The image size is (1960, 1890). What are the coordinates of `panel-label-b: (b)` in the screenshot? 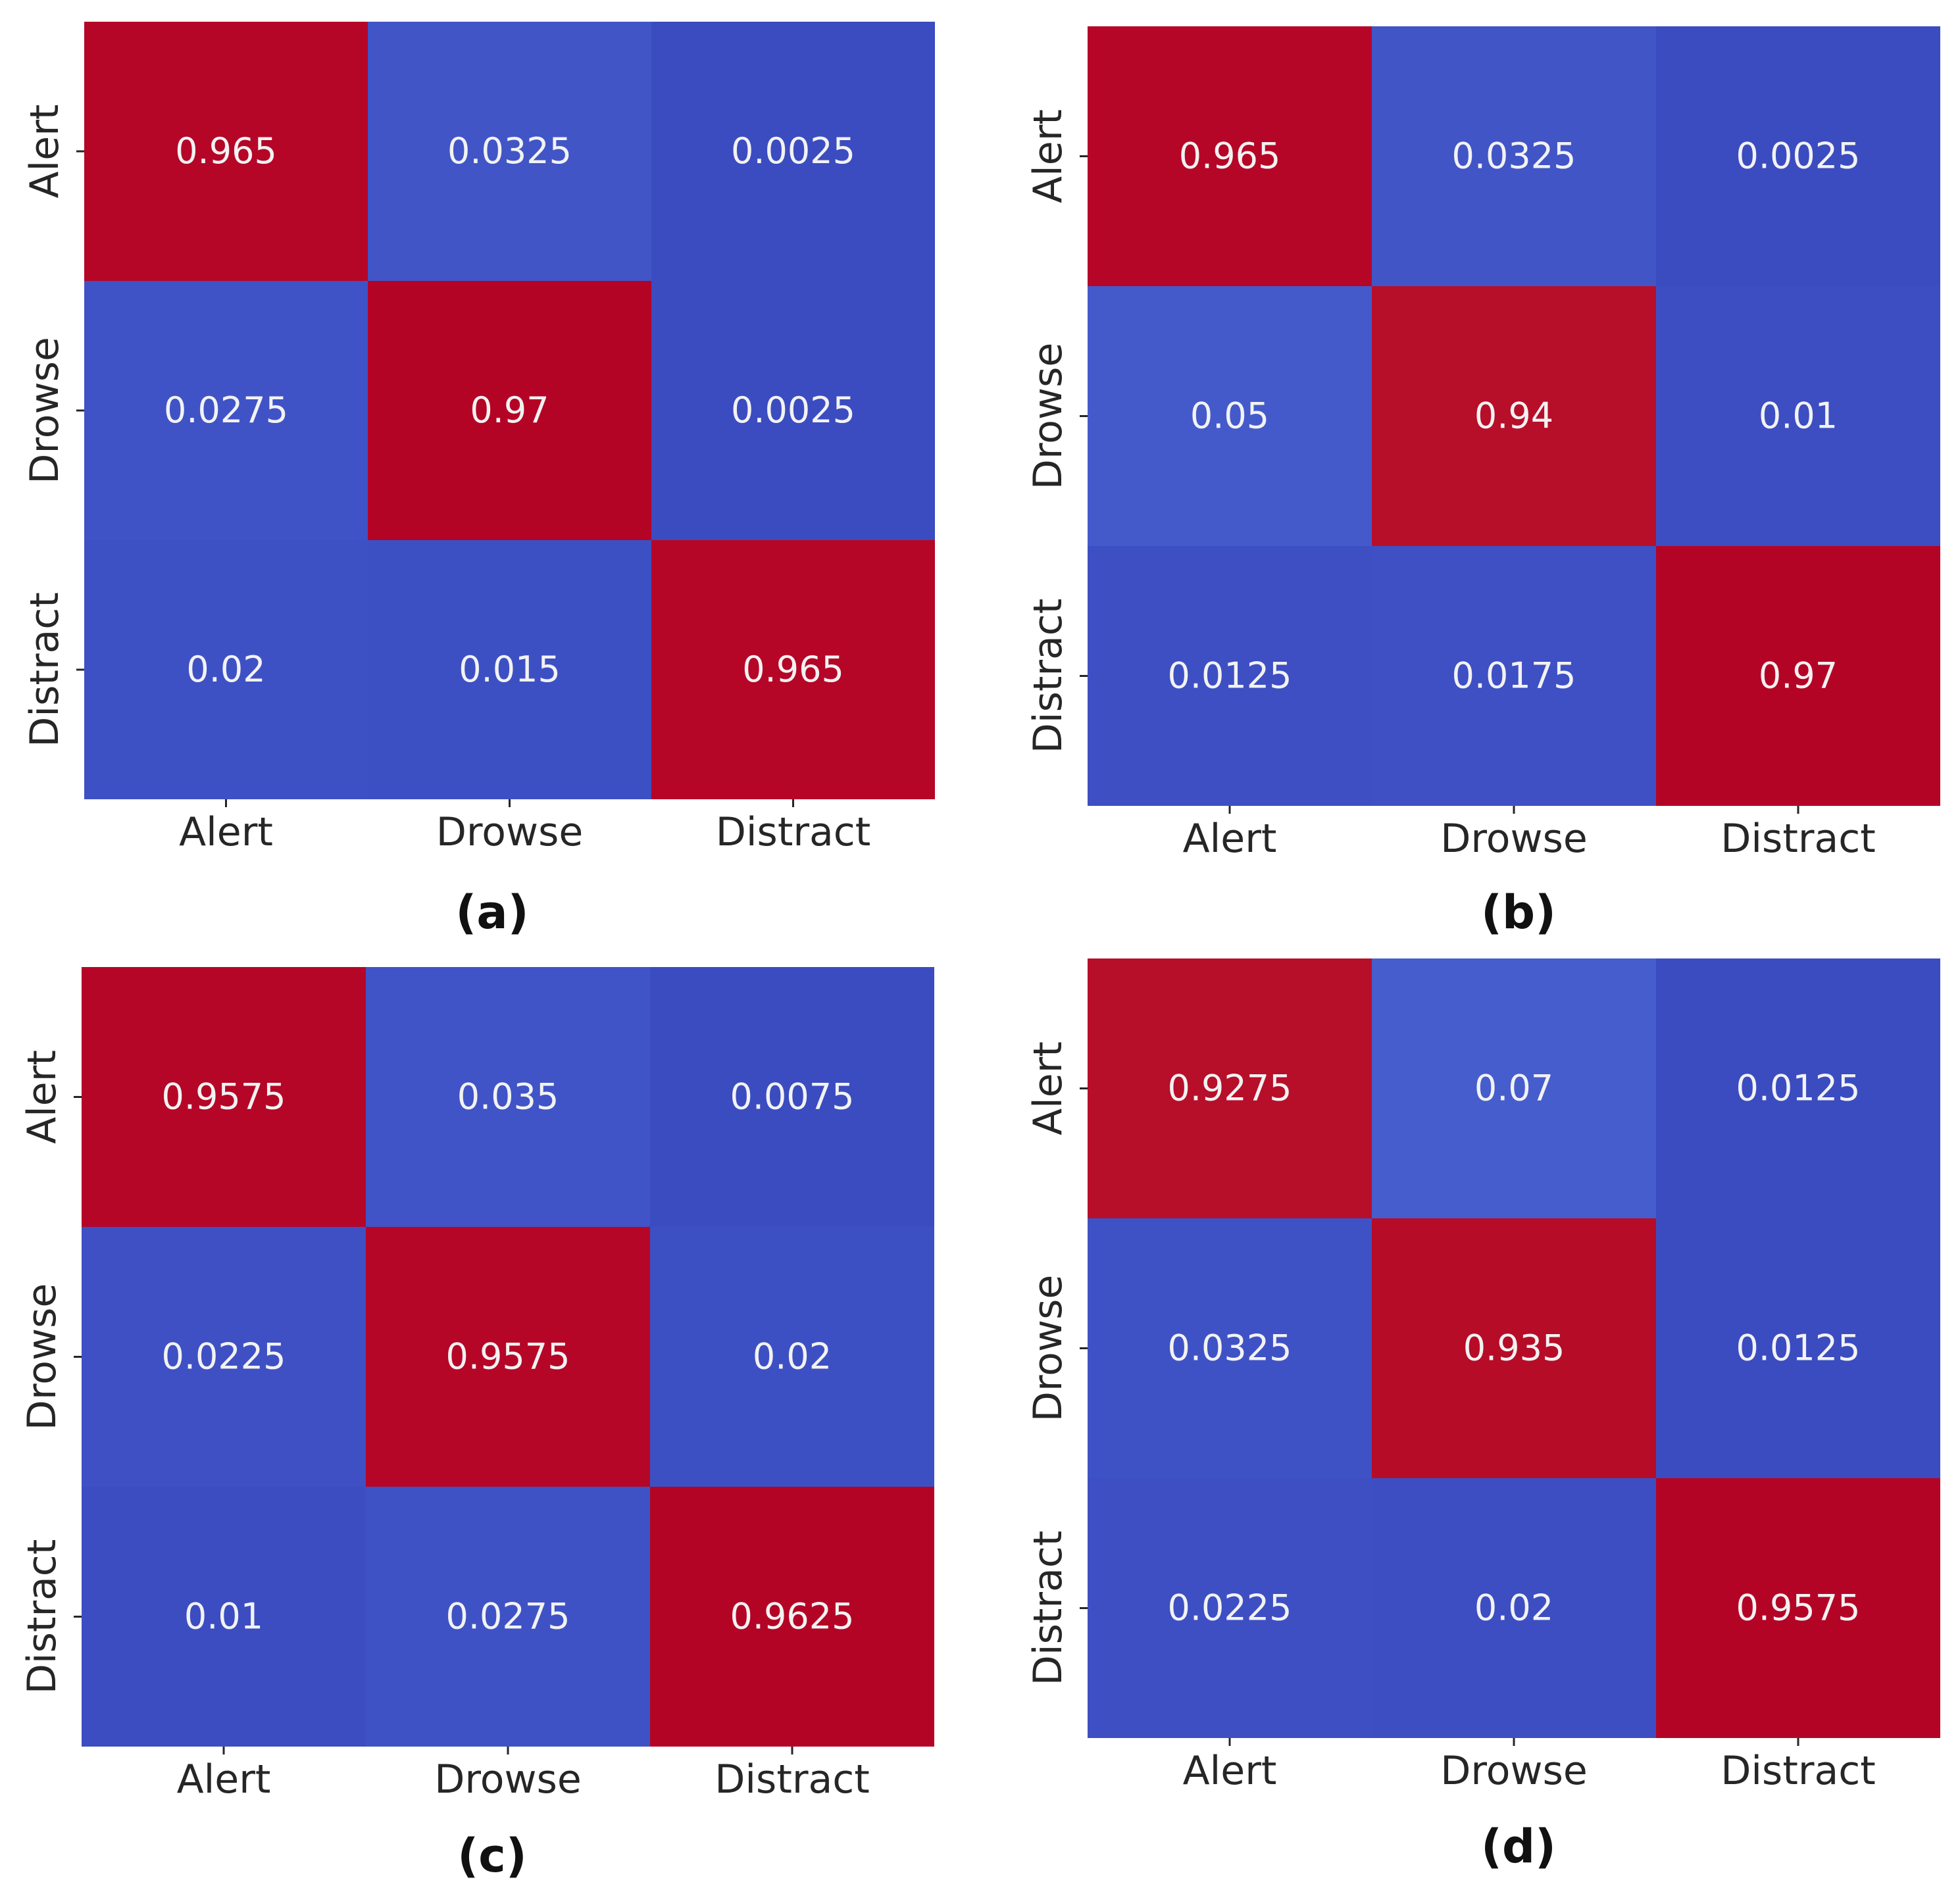 It's located at (1519, 912).